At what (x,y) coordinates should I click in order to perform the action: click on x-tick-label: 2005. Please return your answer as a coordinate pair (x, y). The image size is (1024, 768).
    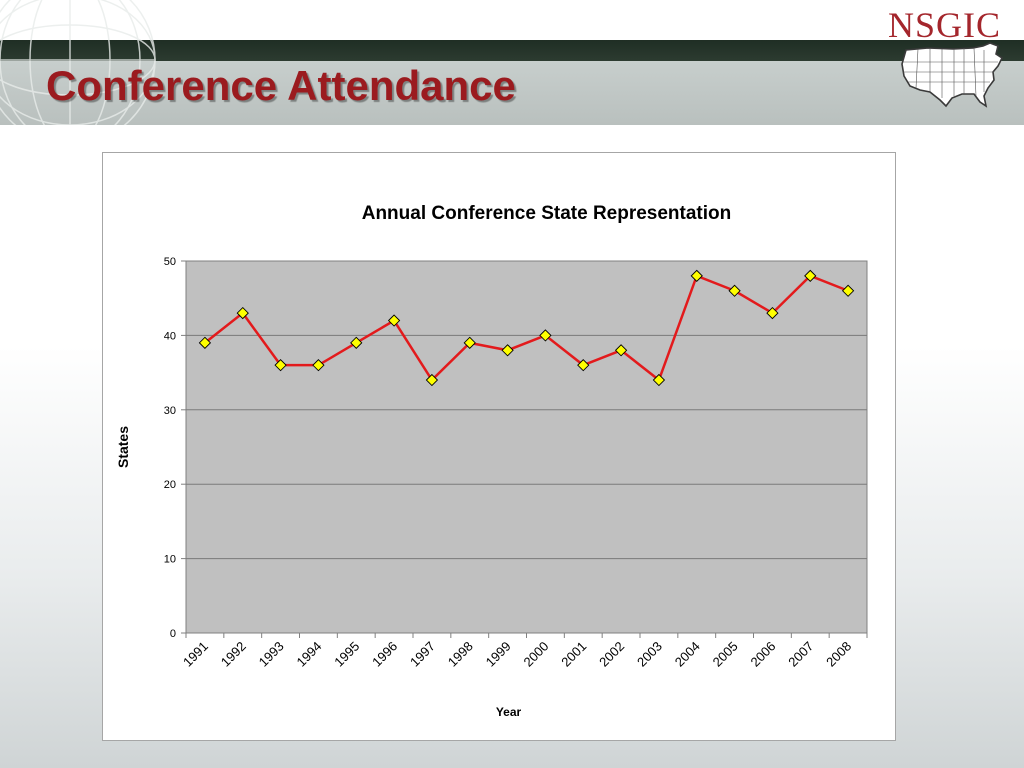
    Looking at the image, I should click on (725, 654).